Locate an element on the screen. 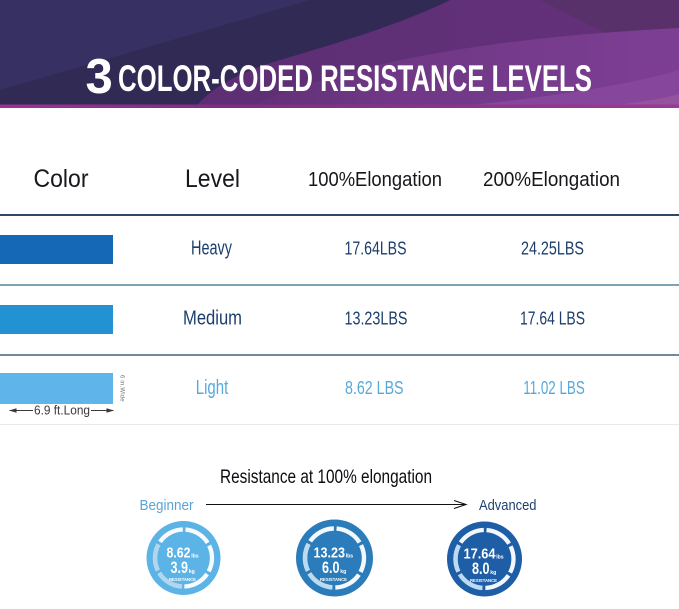 The width and height of the screenshot is (679, 609). svg-text: 17.64 is located at coordinates (480, 554).